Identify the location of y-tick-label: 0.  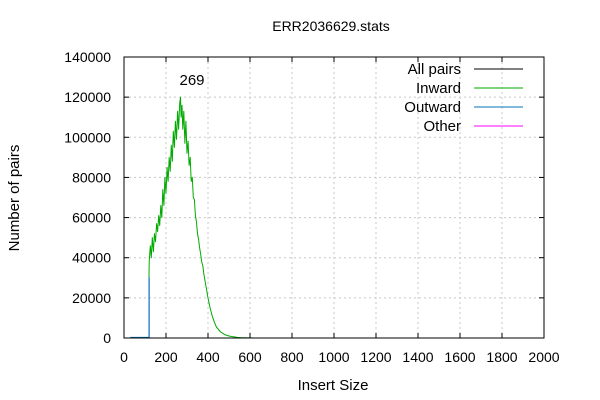
(107, 338).